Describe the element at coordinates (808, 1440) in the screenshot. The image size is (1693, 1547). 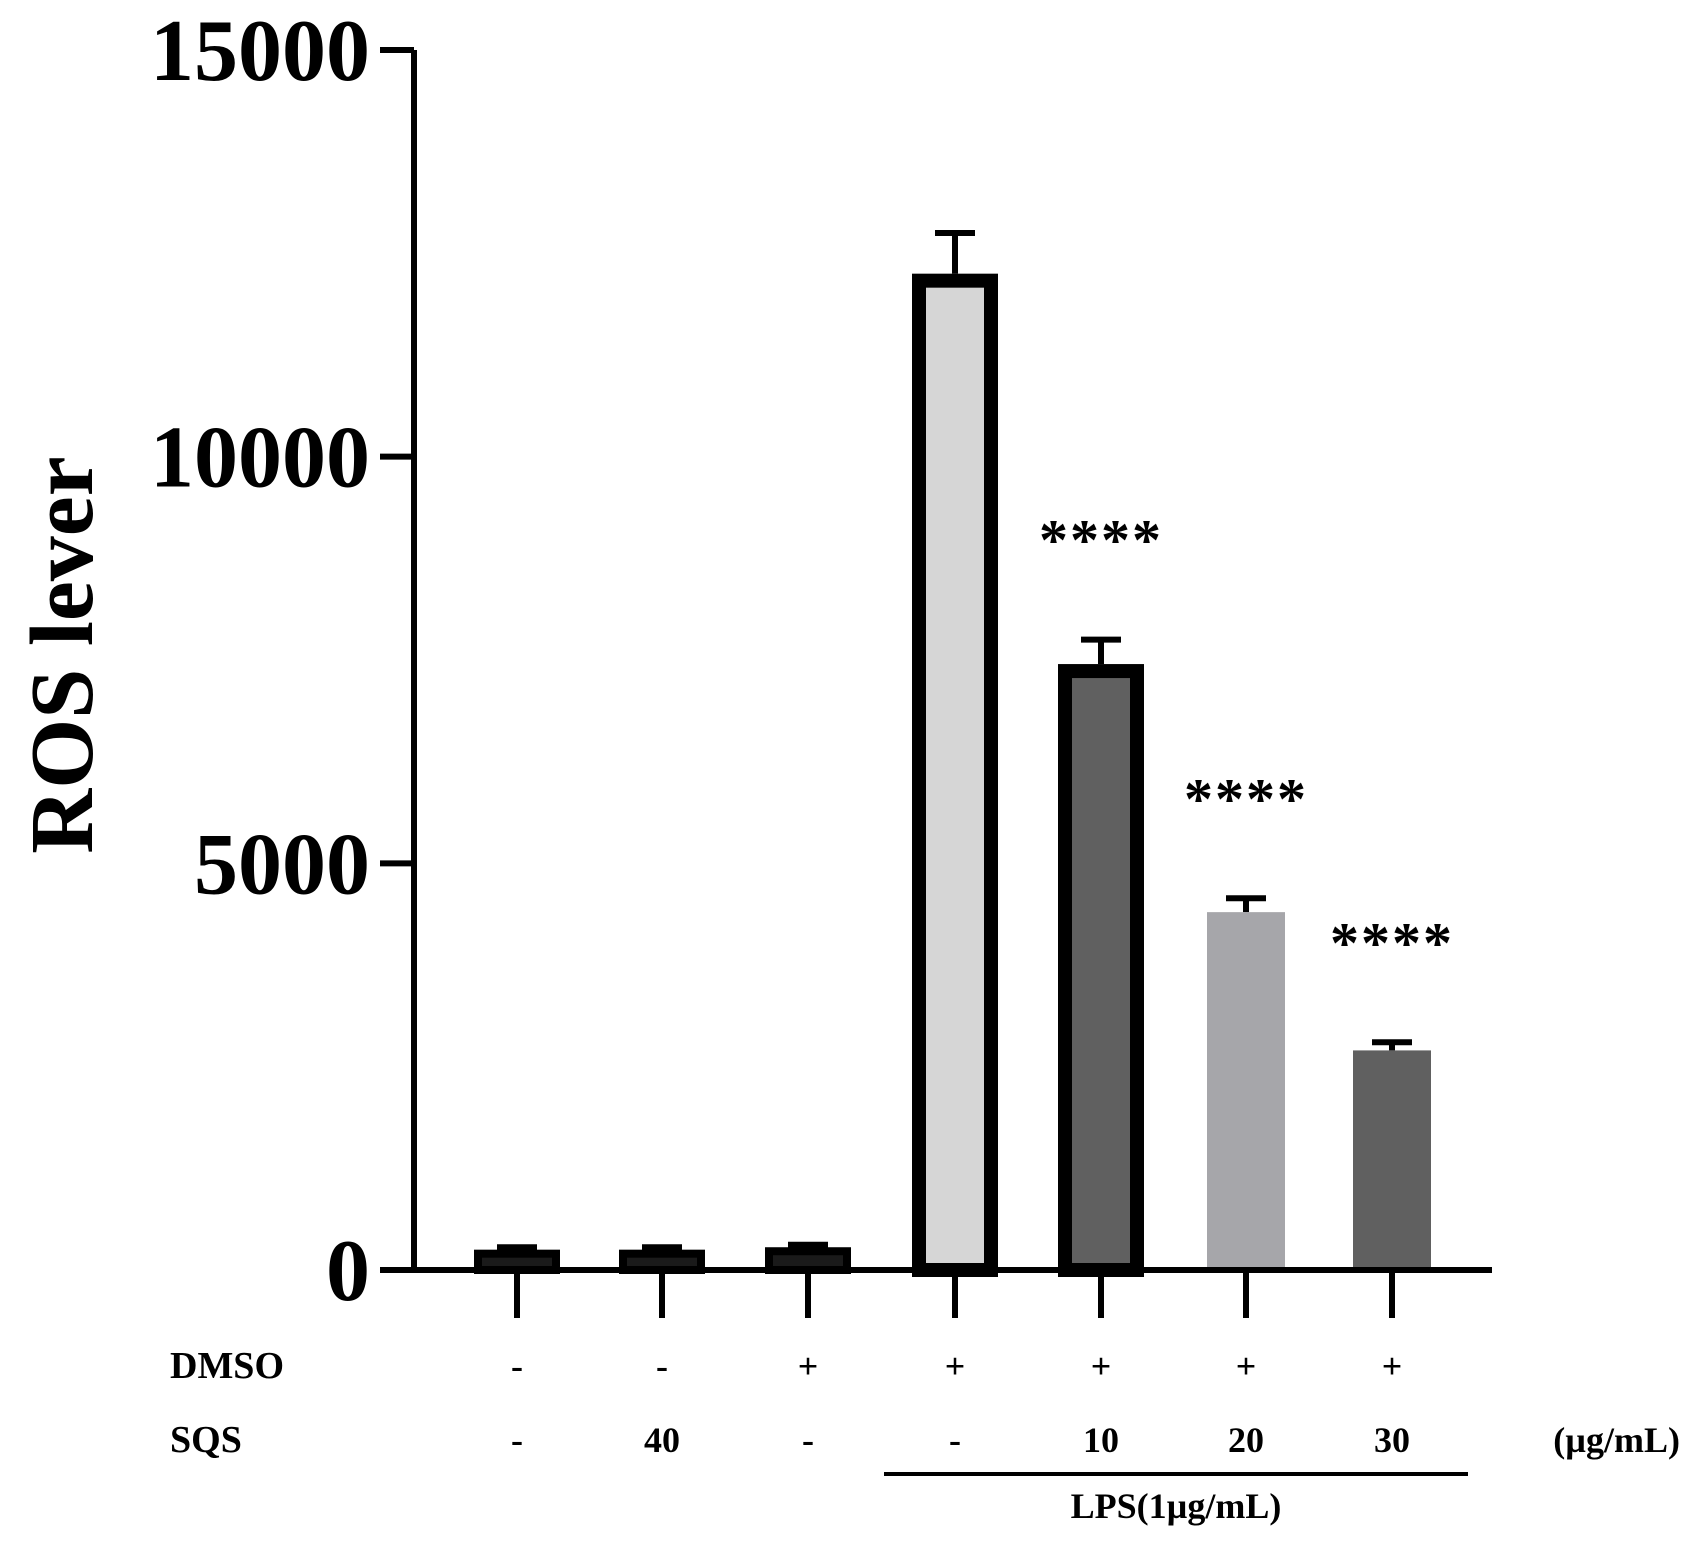
I see `cell-sqs-3: -` at that location.